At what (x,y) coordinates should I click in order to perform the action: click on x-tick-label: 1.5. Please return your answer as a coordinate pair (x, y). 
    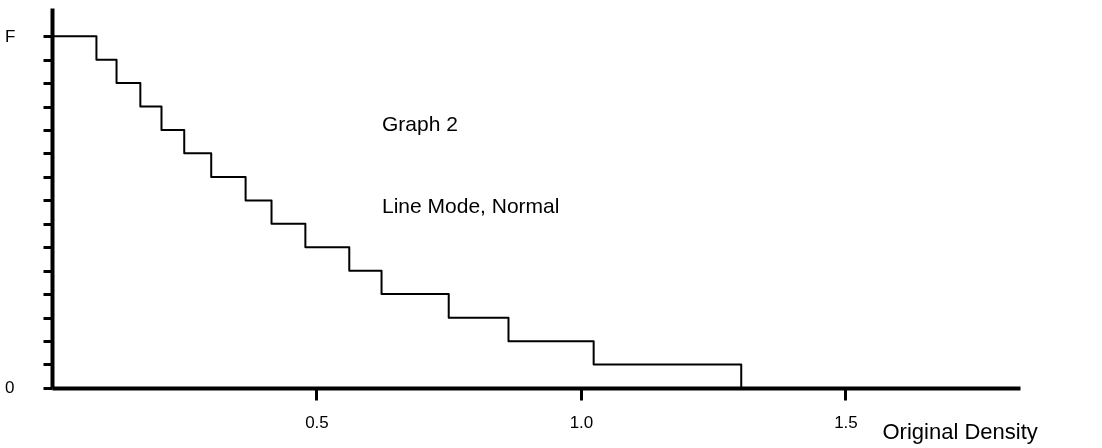
    Looking at the image, I should click on (846, 422).